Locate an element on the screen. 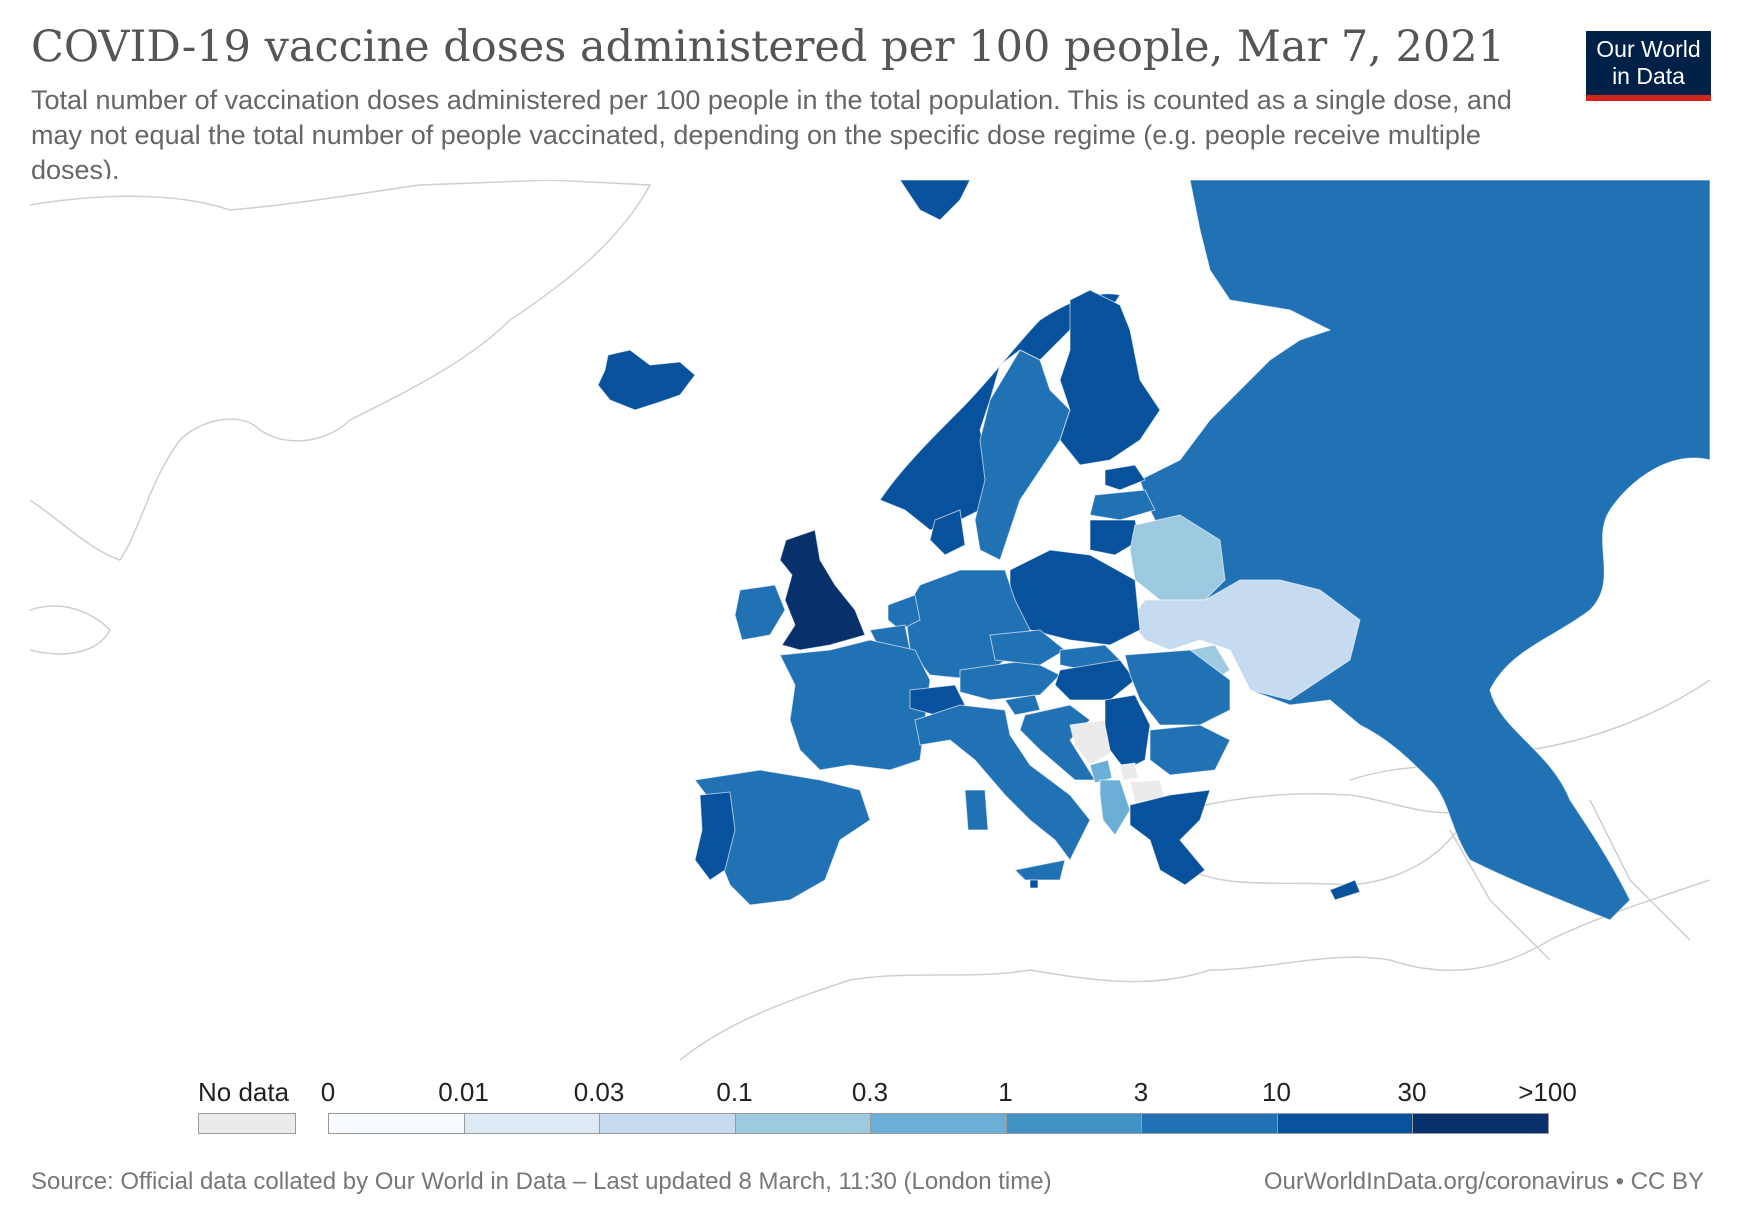  canada-islands-outline is located at coordinates (70, 630).